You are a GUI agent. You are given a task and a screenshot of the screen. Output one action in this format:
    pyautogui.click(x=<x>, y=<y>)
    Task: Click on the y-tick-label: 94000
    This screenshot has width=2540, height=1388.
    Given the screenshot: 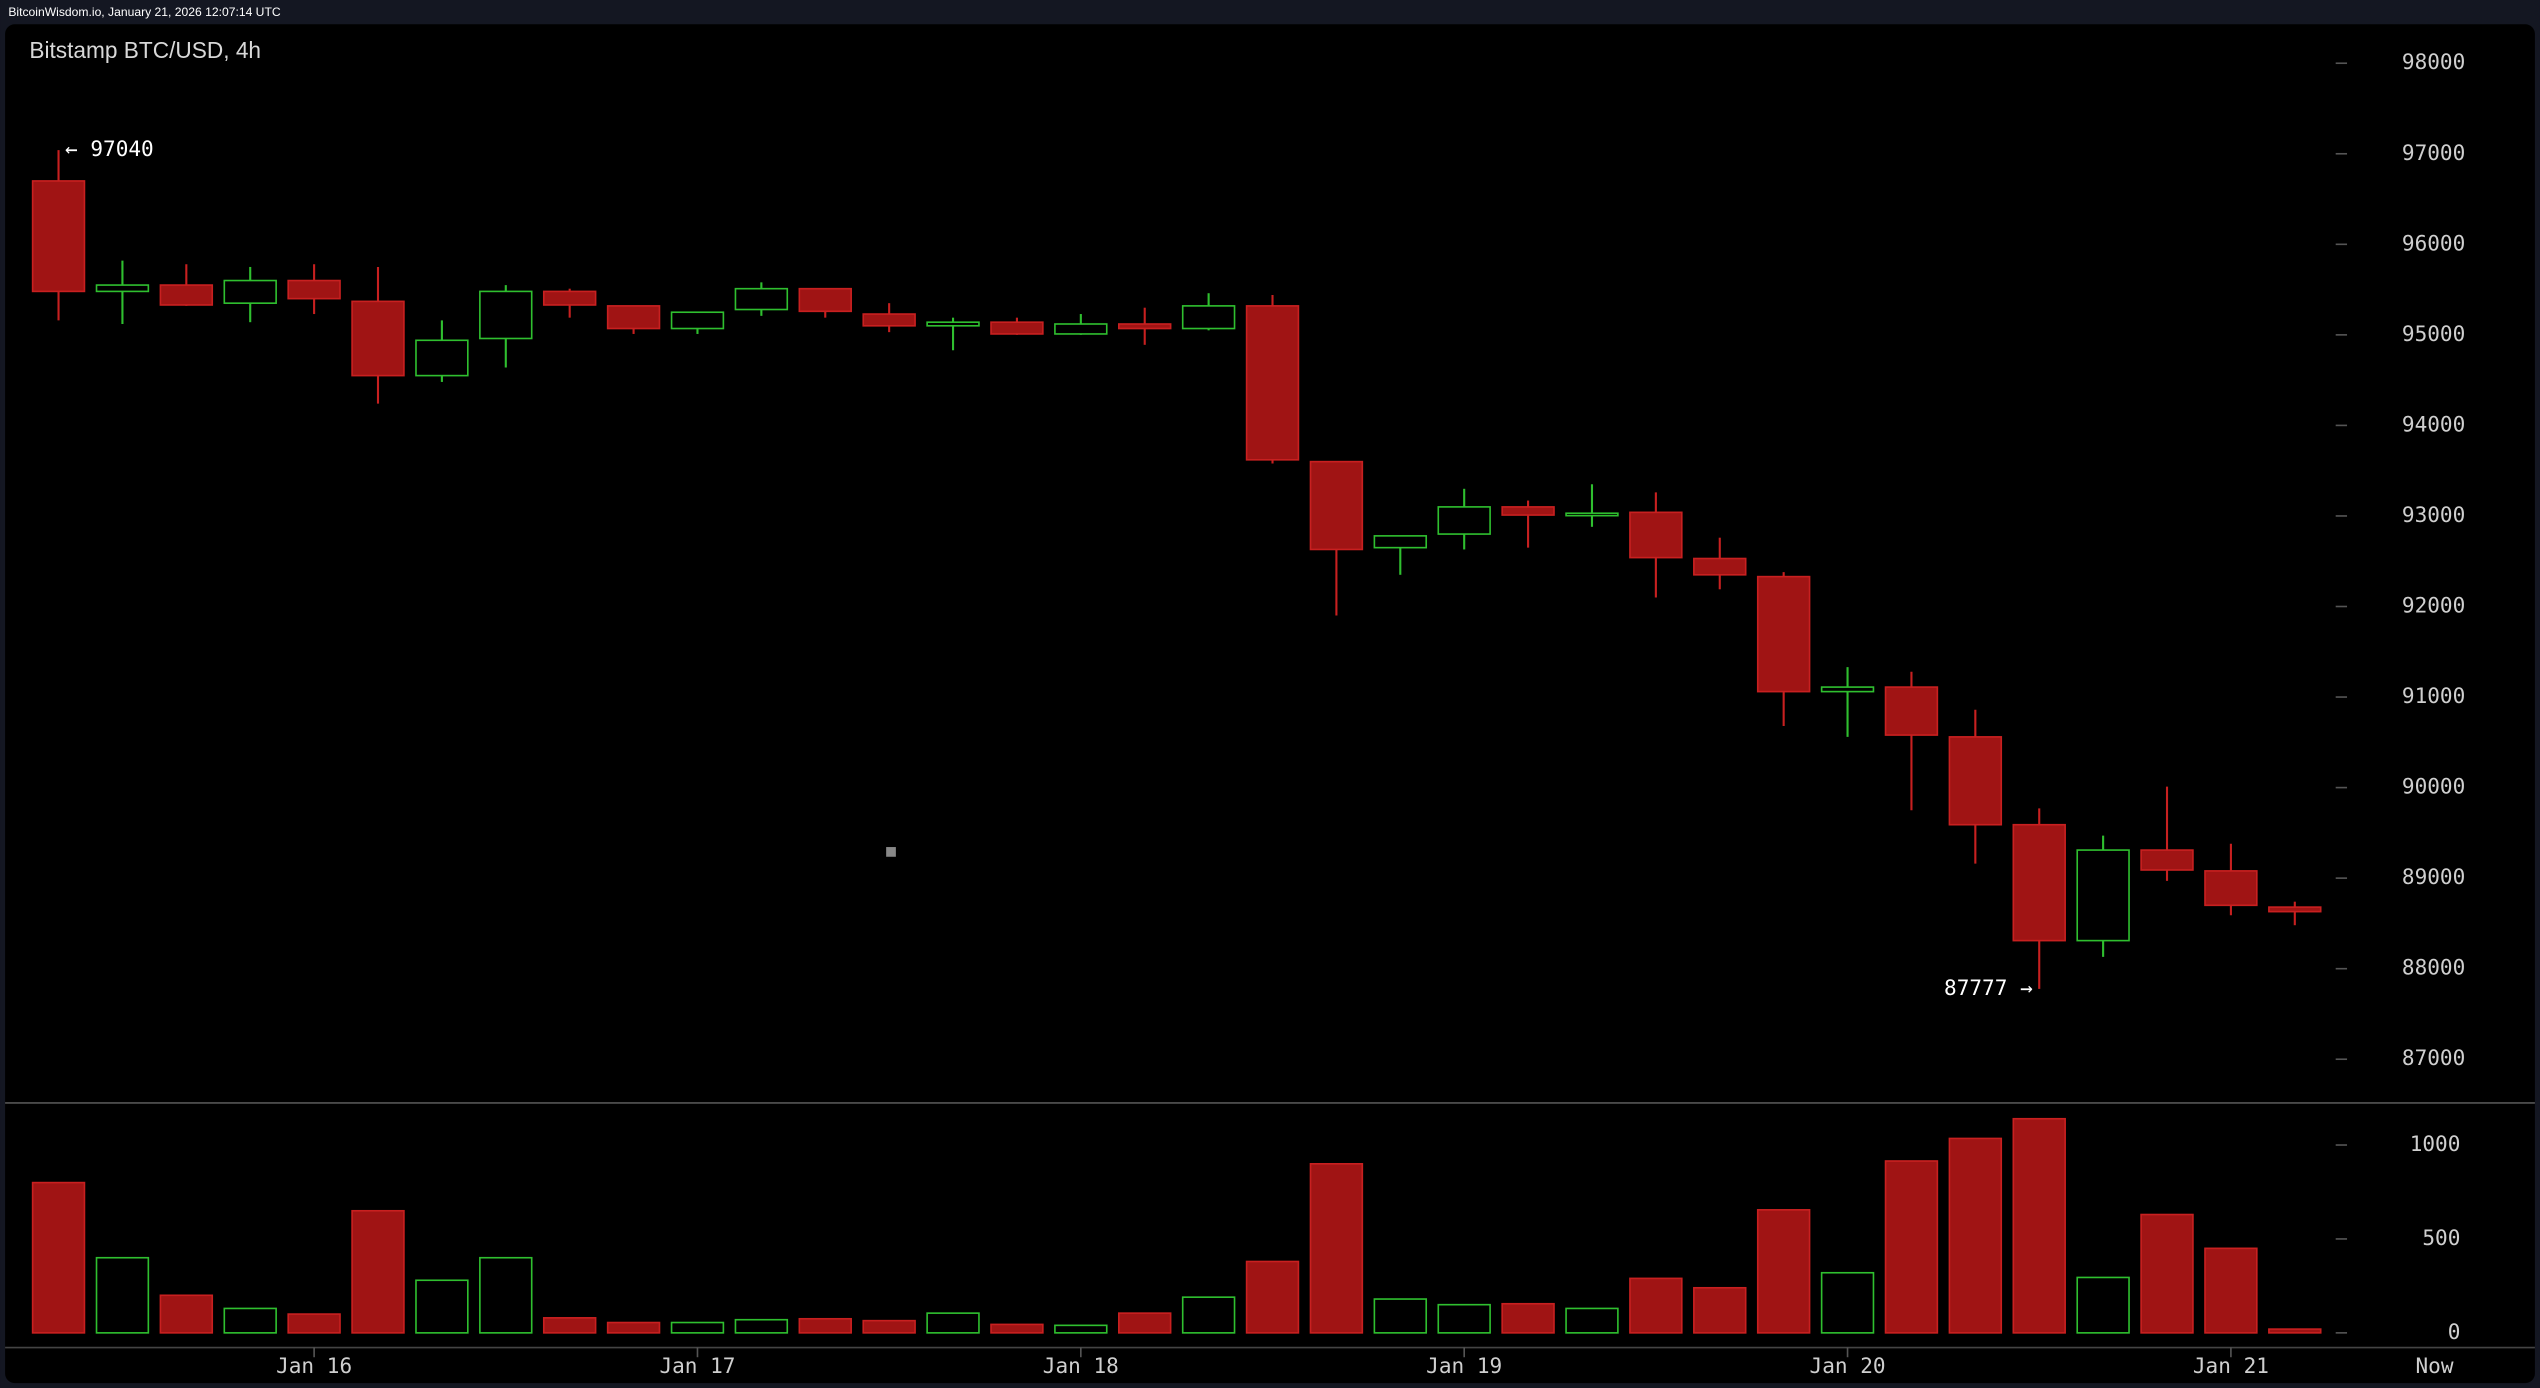 What is the action you would take?
    pyautogui.click(x=2433, y=423)
    